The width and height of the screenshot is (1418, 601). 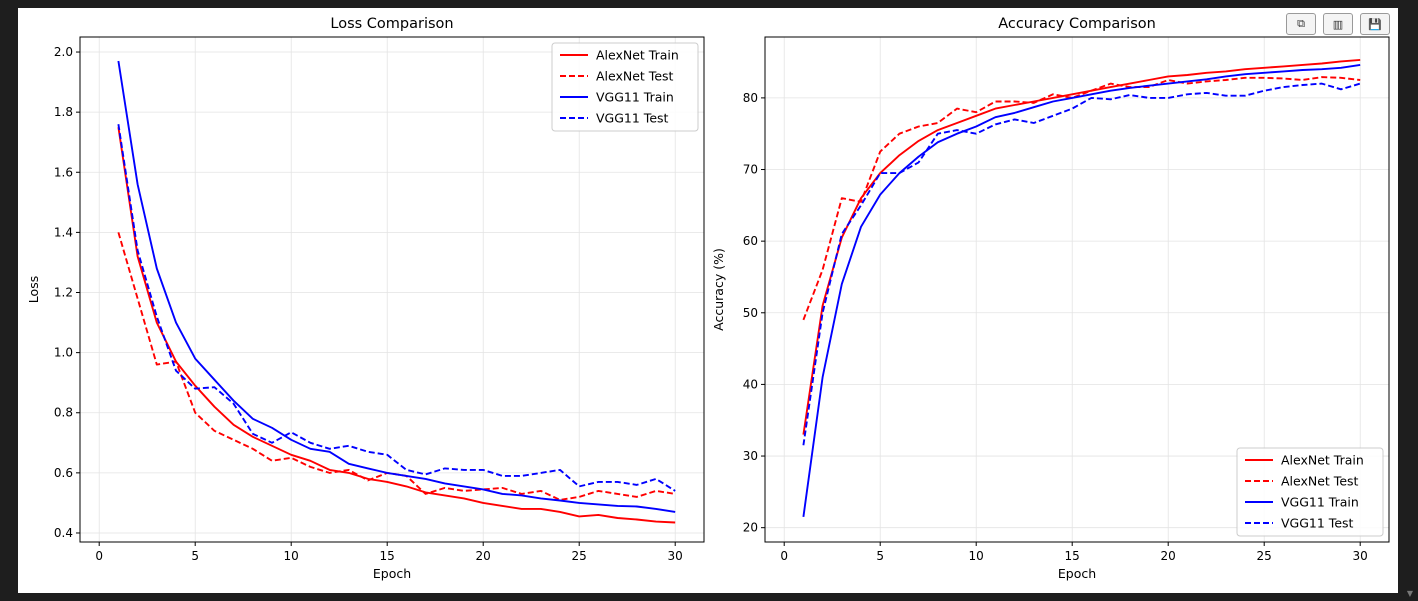 I want to click on chart2-y-axis-label: Accuracy (%), so click(x=718, y=289).